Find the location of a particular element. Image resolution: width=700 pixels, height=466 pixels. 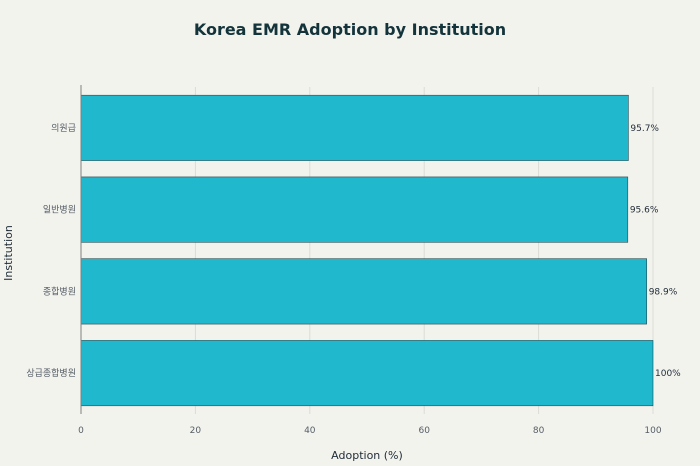

x-tick-label: 60 is located at coordinates (424, 431).